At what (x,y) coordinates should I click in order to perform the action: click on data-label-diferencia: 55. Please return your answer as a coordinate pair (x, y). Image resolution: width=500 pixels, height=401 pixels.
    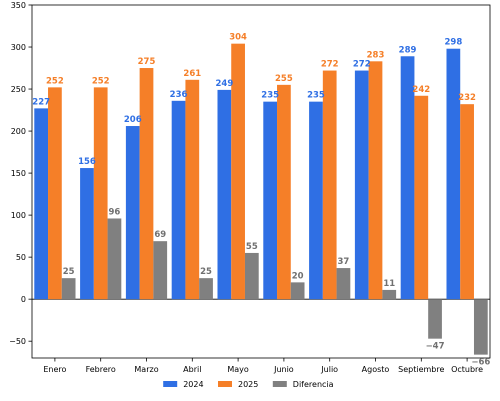
    Looking at the image, I should click on (252, 247).